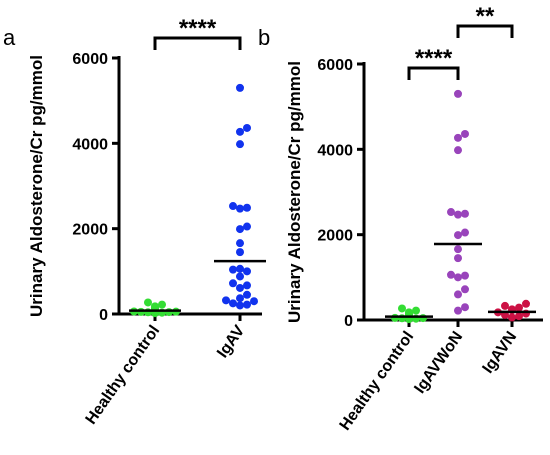  I want to click on x-category-label: IgAV, so click(231, 341).